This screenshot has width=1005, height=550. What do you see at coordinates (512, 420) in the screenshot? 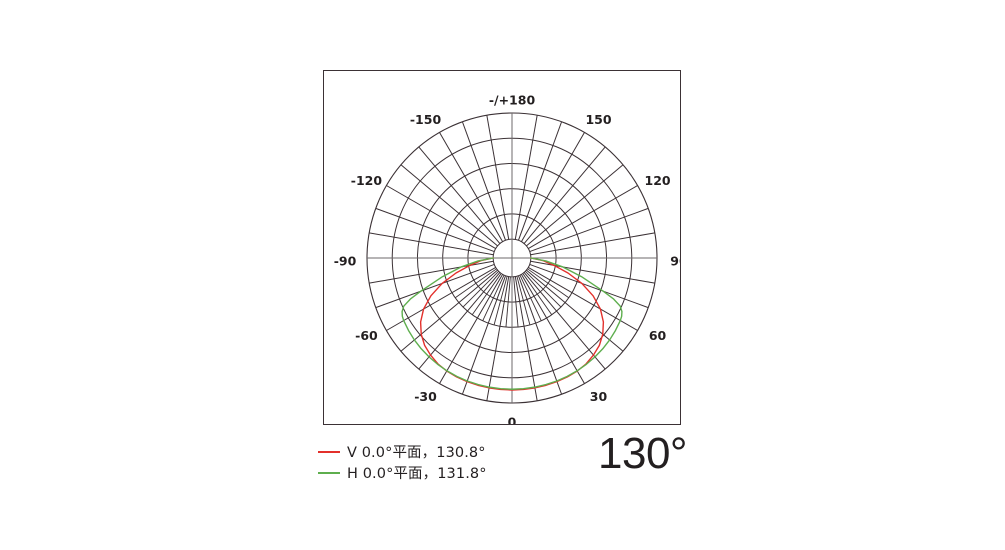
I see `polar-tick-label-0: 0` at bounding box center [512, 420].